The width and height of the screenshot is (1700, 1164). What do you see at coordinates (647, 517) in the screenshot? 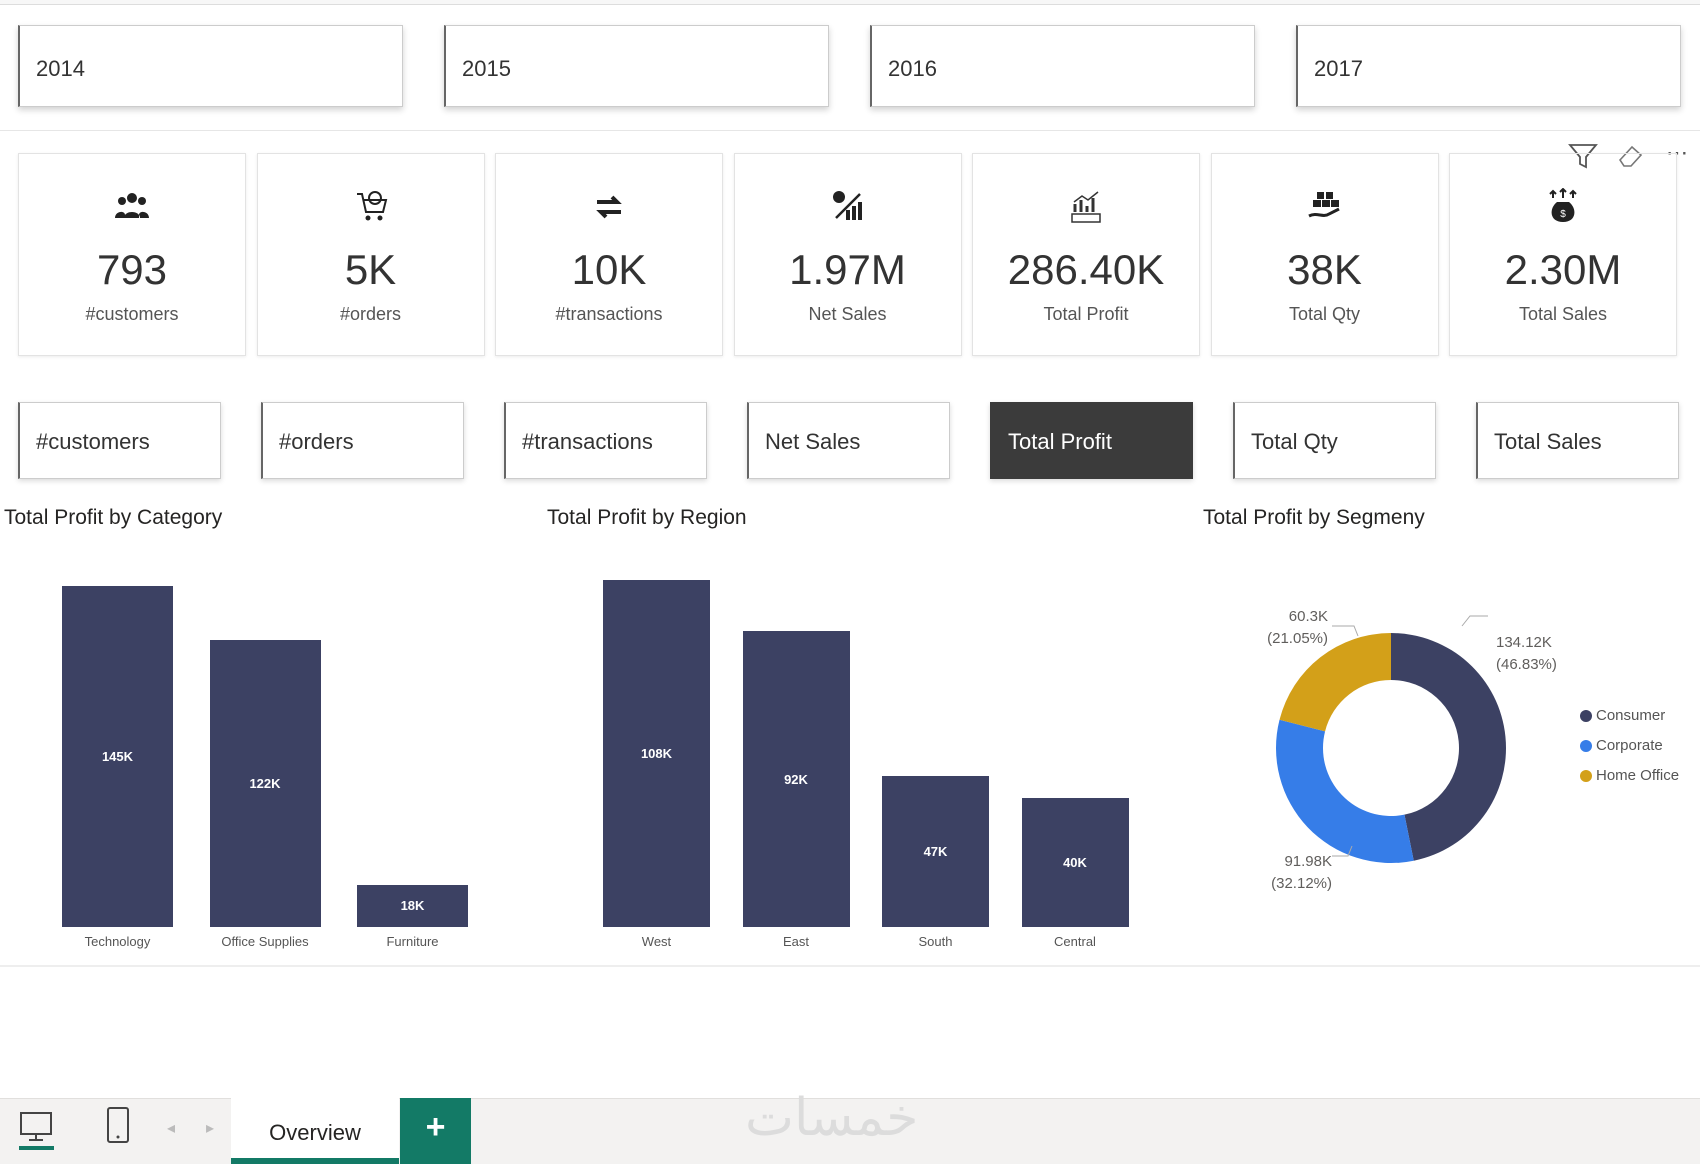
I see `chart-title-region: Total Profit by Region` at bounding box center [647, 517].